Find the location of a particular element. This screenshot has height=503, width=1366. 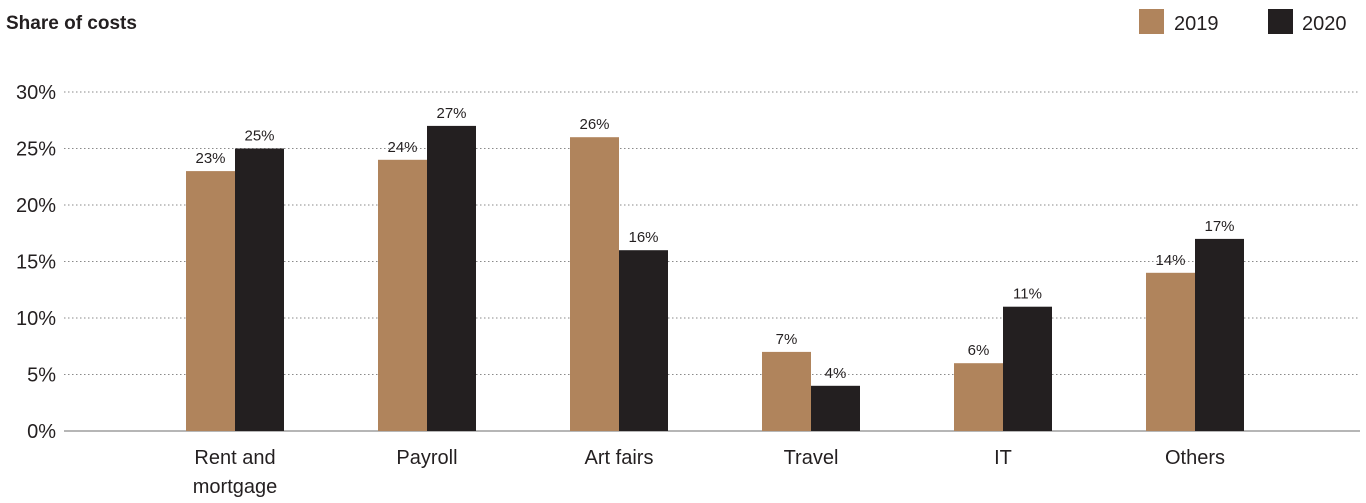

y-tick-label: 25% is located at coordinates (36, 150).